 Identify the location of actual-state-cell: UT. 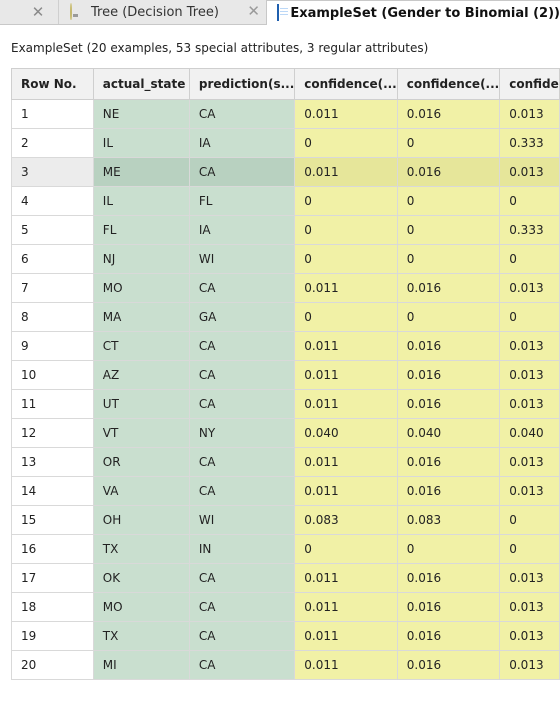
(141, 404).